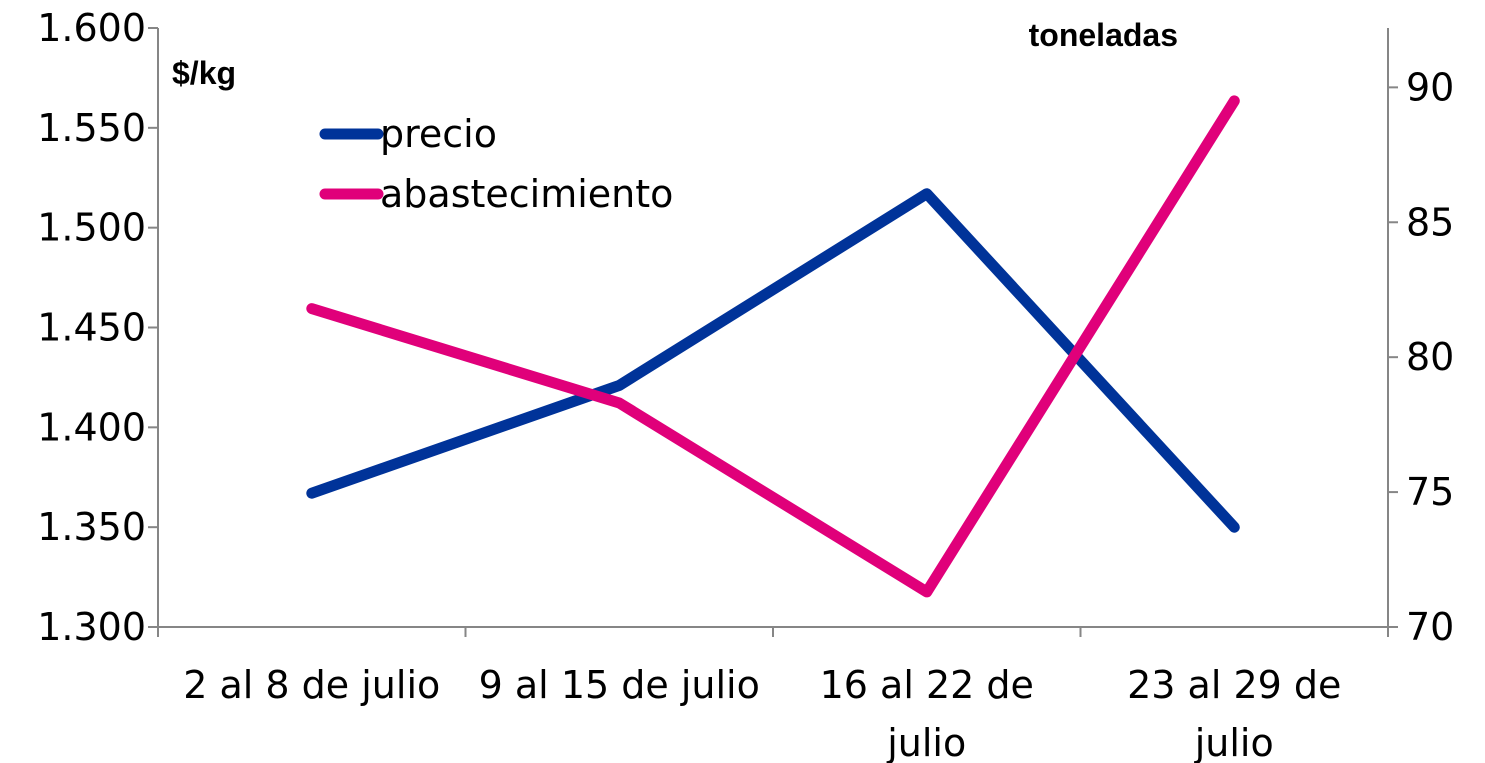  I want to click on left-tick-label: 1.300, so click(91, 627).